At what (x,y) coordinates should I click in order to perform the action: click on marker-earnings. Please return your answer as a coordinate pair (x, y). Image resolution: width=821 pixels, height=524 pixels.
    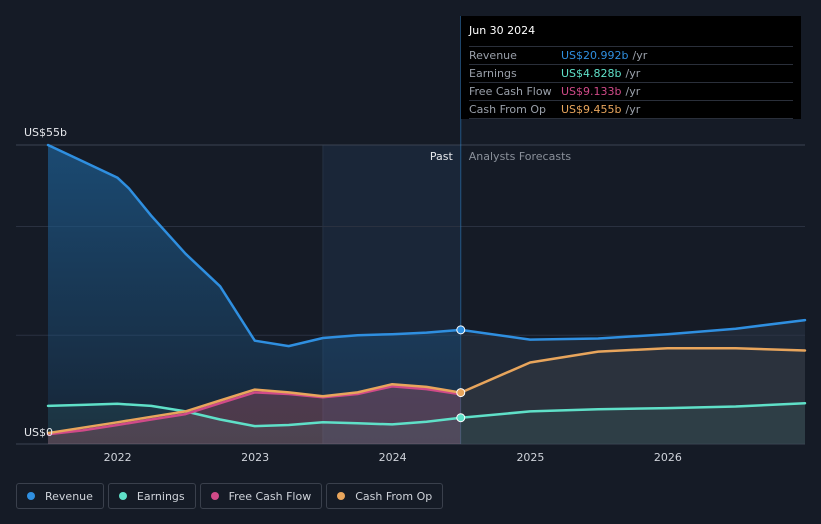
    Looking at the image, I should click on (461, 418).